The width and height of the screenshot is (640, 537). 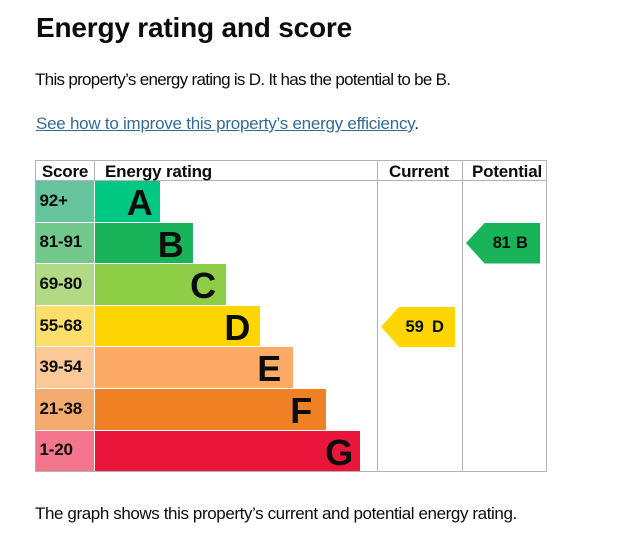 I want to click on svg-text: 81, so click(x=501, y=243).